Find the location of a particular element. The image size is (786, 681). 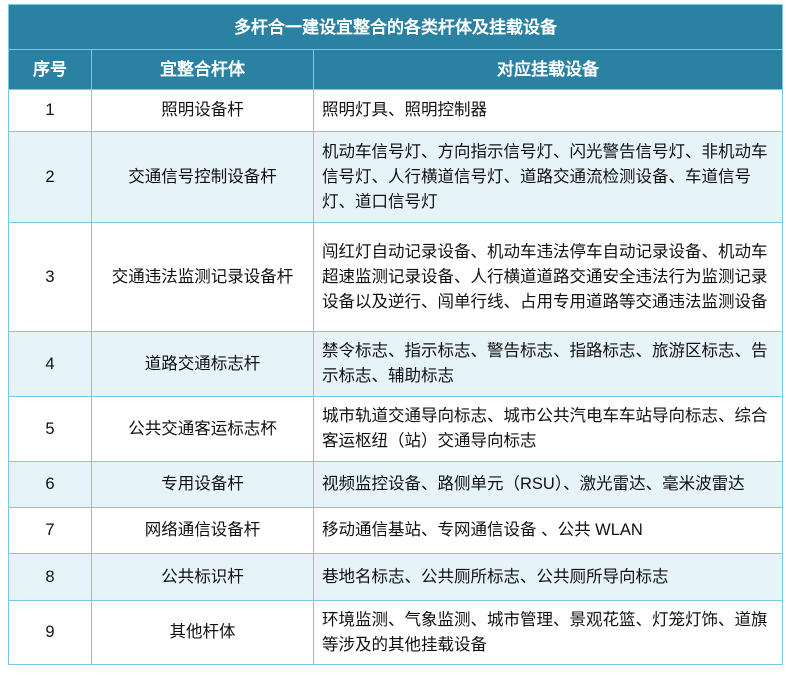

row-pole: 道路交通标志杆 is located at coordinates (202, 364).